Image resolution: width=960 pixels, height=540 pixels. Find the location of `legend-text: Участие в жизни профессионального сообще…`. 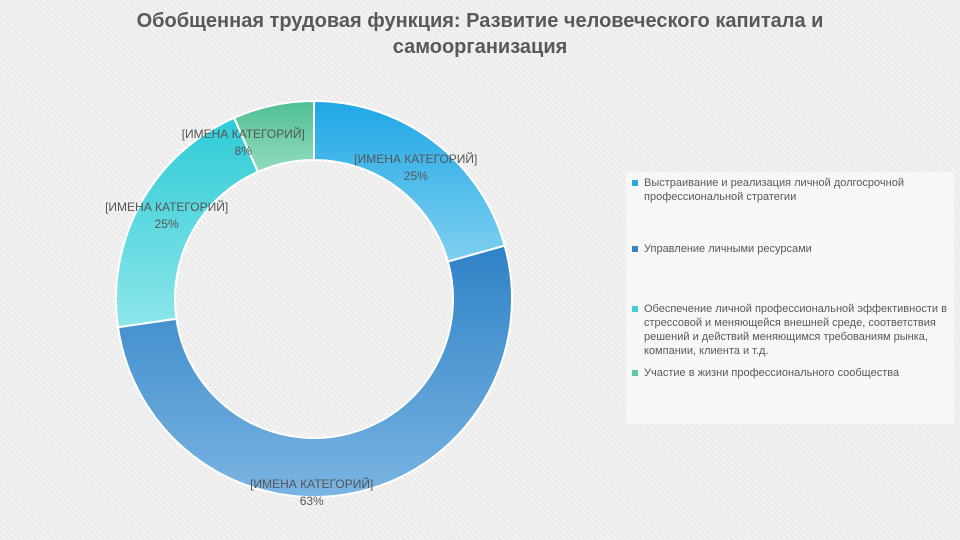

legend-text: Участие в жизни профессионального сообще… is located at coordinates (772, 373).